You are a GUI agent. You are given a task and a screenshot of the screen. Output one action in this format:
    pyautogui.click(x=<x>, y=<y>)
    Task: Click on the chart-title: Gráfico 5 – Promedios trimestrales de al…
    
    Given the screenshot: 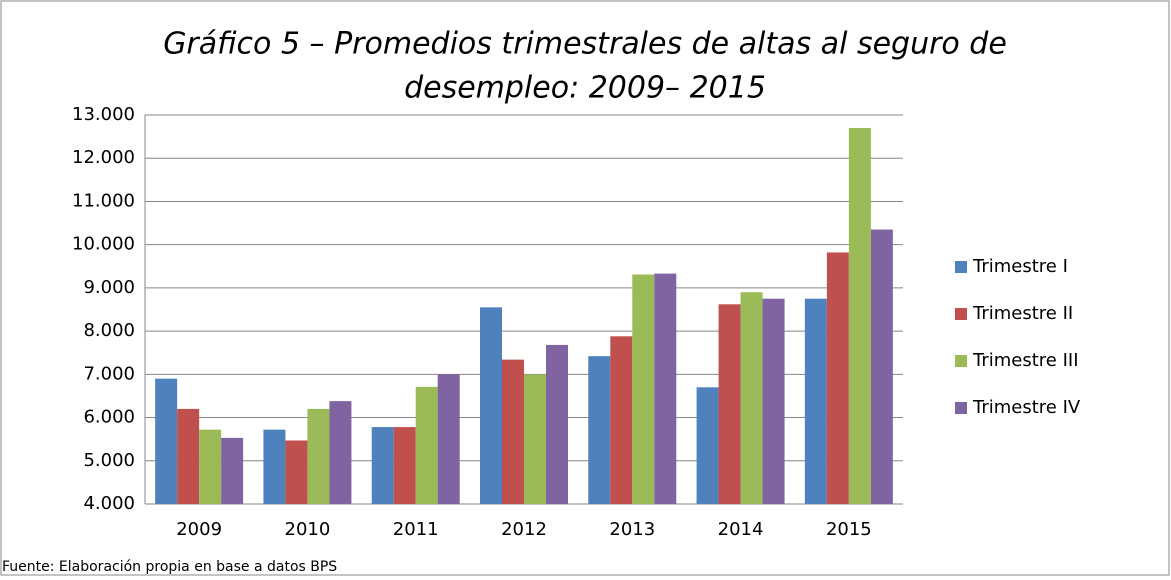 What is the action you would take?
    pyautogui.click(x=585, y=44)
    